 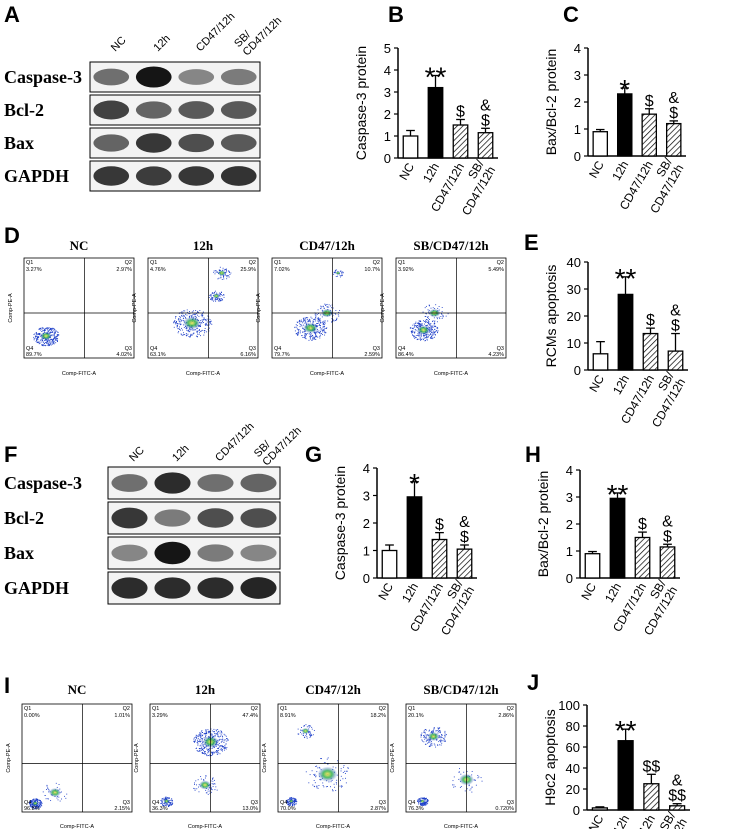 What do you see at coordinates (485, 145) in the screenshot?
I see `bar` at bounding box center [485, 145].